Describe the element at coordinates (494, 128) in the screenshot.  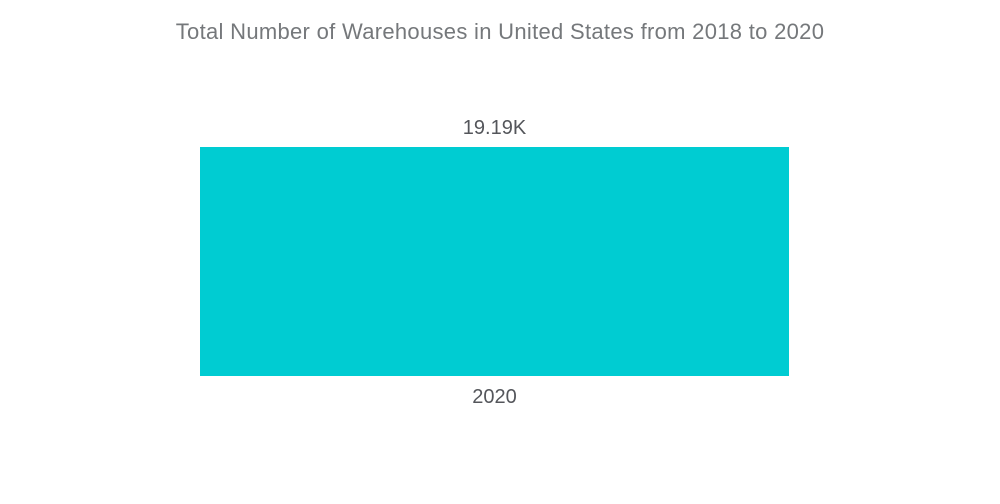
I see `bar-value-label: 19.19K` at that location.